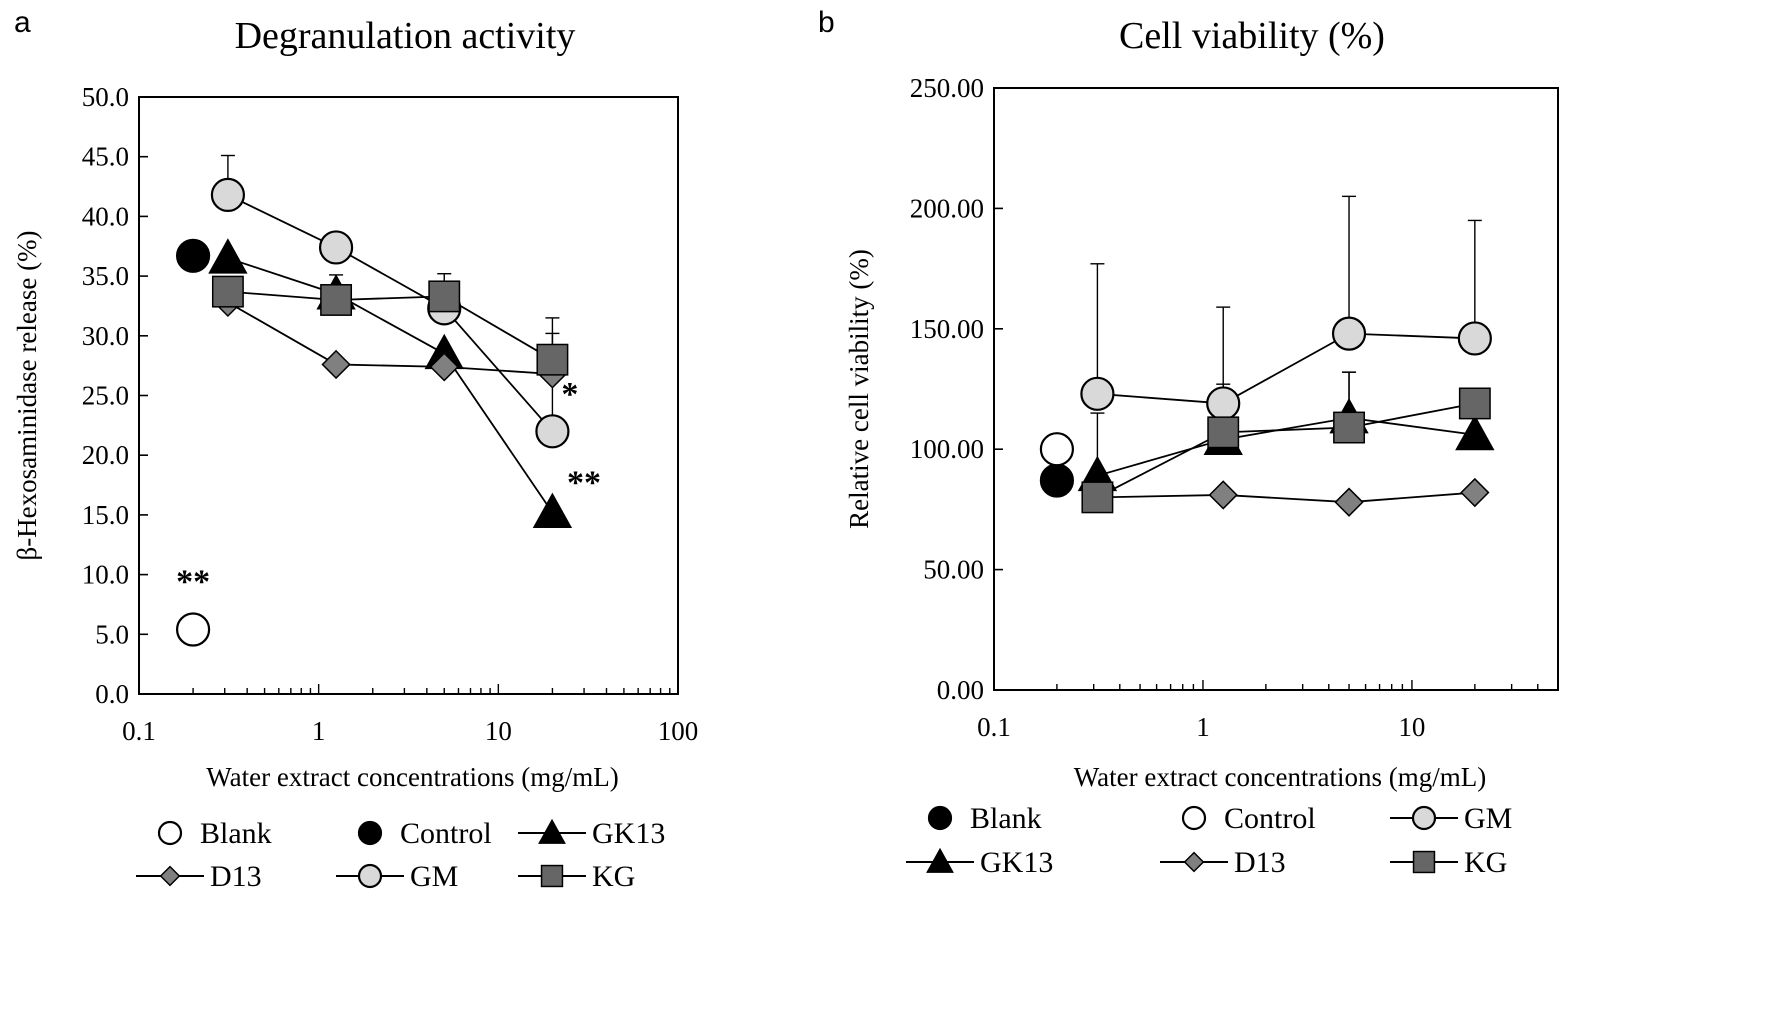 This screenshot has width=1772, height=1015. What do you see at coordinates (1488, 818) in the screenshot?
I see `legend-label: GM` at bounding box center [1488, 818].